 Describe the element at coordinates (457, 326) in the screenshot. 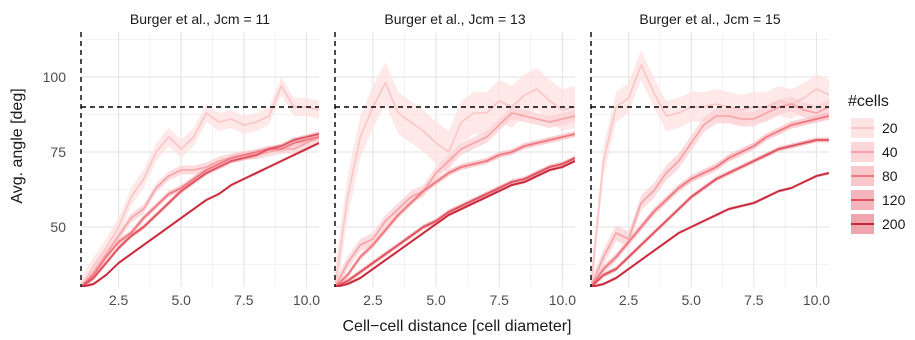

I see `x-axis-label: Cell−cell distance [cell diameter]` at that location.